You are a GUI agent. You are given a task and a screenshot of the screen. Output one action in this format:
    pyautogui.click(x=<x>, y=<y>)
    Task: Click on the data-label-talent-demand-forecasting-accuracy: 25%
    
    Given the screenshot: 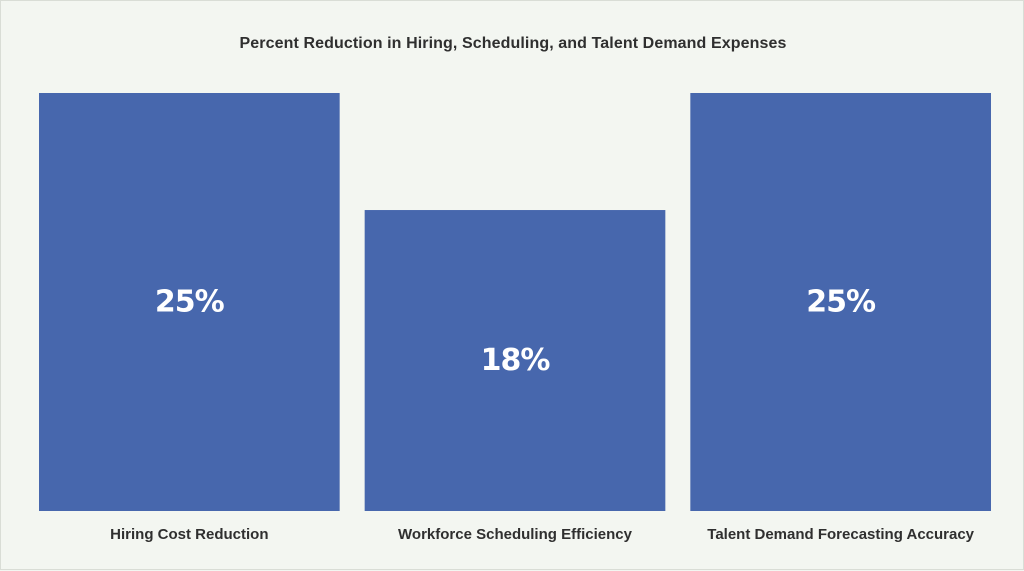 What is the action you would take?
    pyautogui.click(x=841, y=302)
    